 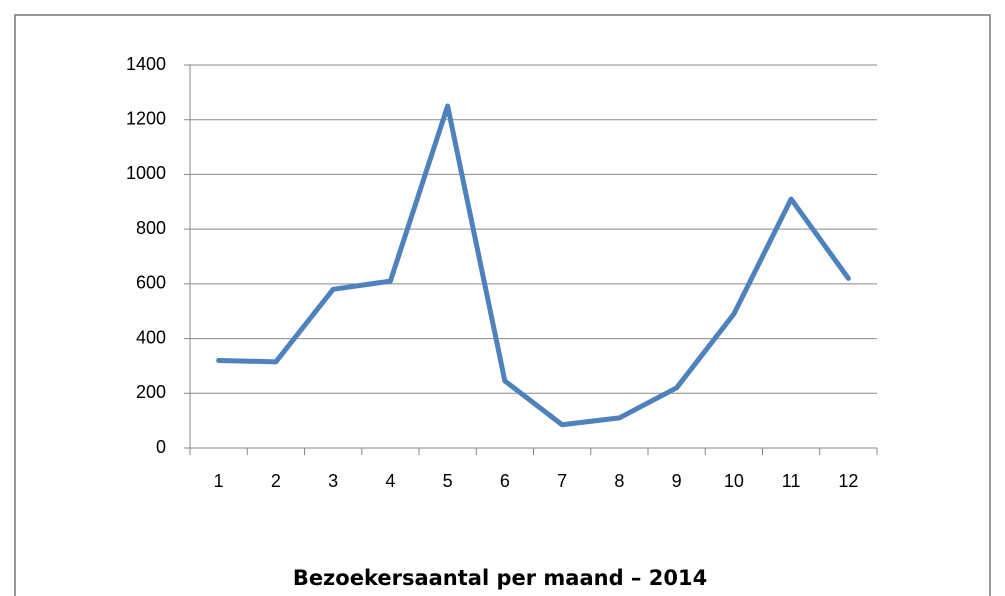 What do you see at coordinates (146, 64) in the screenshot?
I see `y-tick-label: 1400` at bounding box center [146, 64].